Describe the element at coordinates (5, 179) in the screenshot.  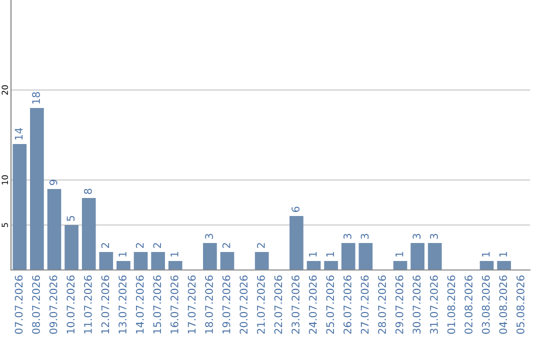
I see `y-tick-label: 10` at that location.